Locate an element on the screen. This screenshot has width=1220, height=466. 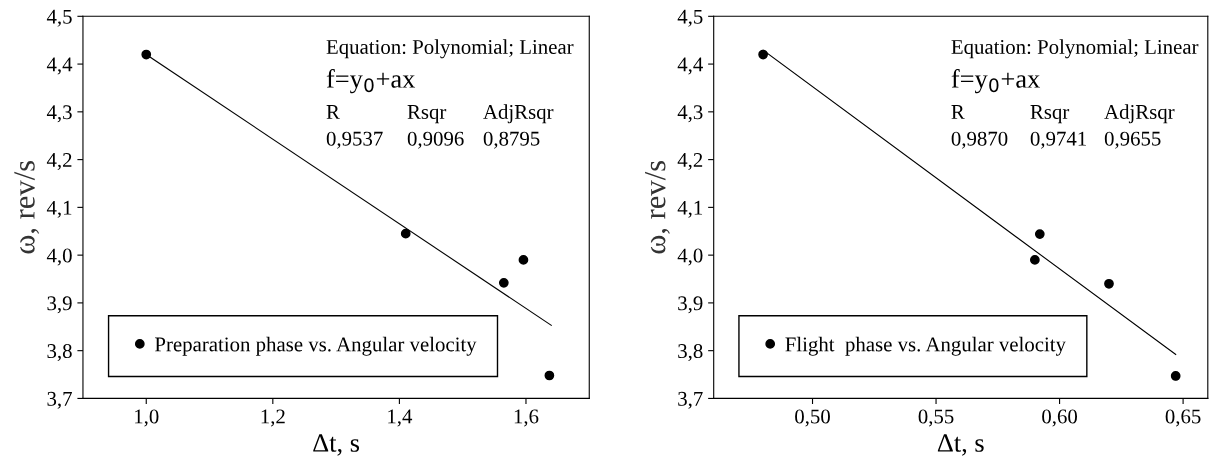
x-tick-label: 1,0 is located at coordinates (147, 418).